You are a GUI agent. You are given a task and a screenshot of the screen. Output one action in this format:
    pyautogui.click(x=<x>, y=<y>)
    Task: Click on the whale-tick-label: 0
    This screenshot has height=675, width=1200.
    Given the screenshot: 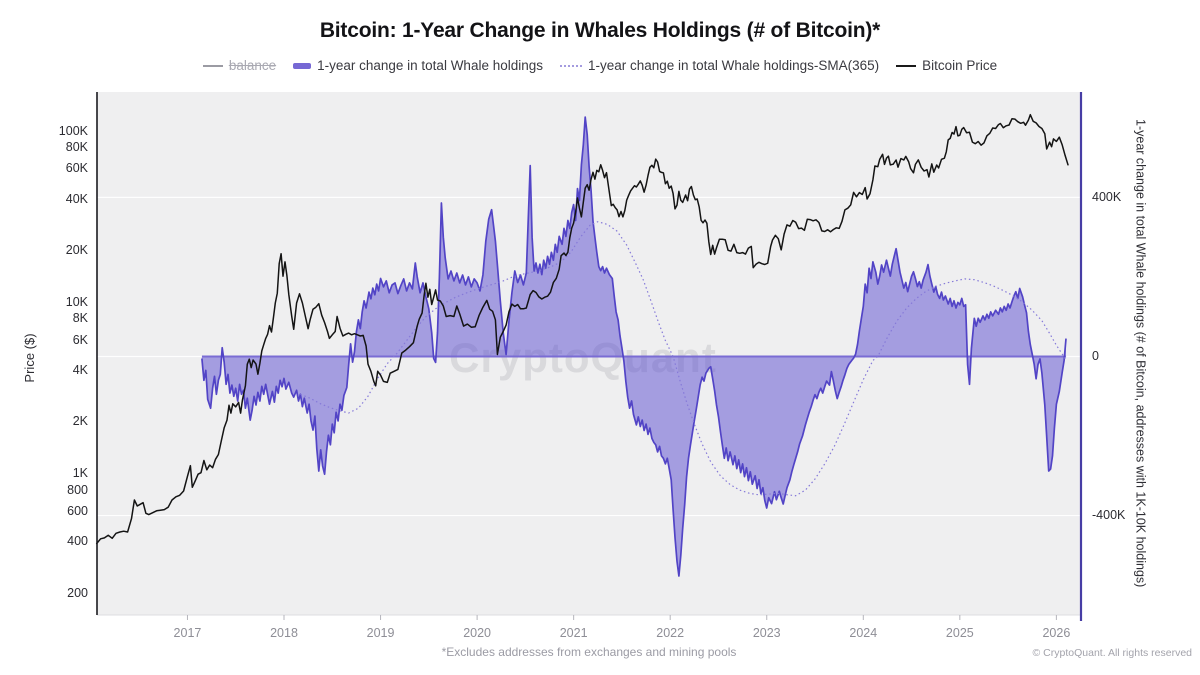 What is the action you would take?
    pyautogui.click(x=1095, y=355)
    